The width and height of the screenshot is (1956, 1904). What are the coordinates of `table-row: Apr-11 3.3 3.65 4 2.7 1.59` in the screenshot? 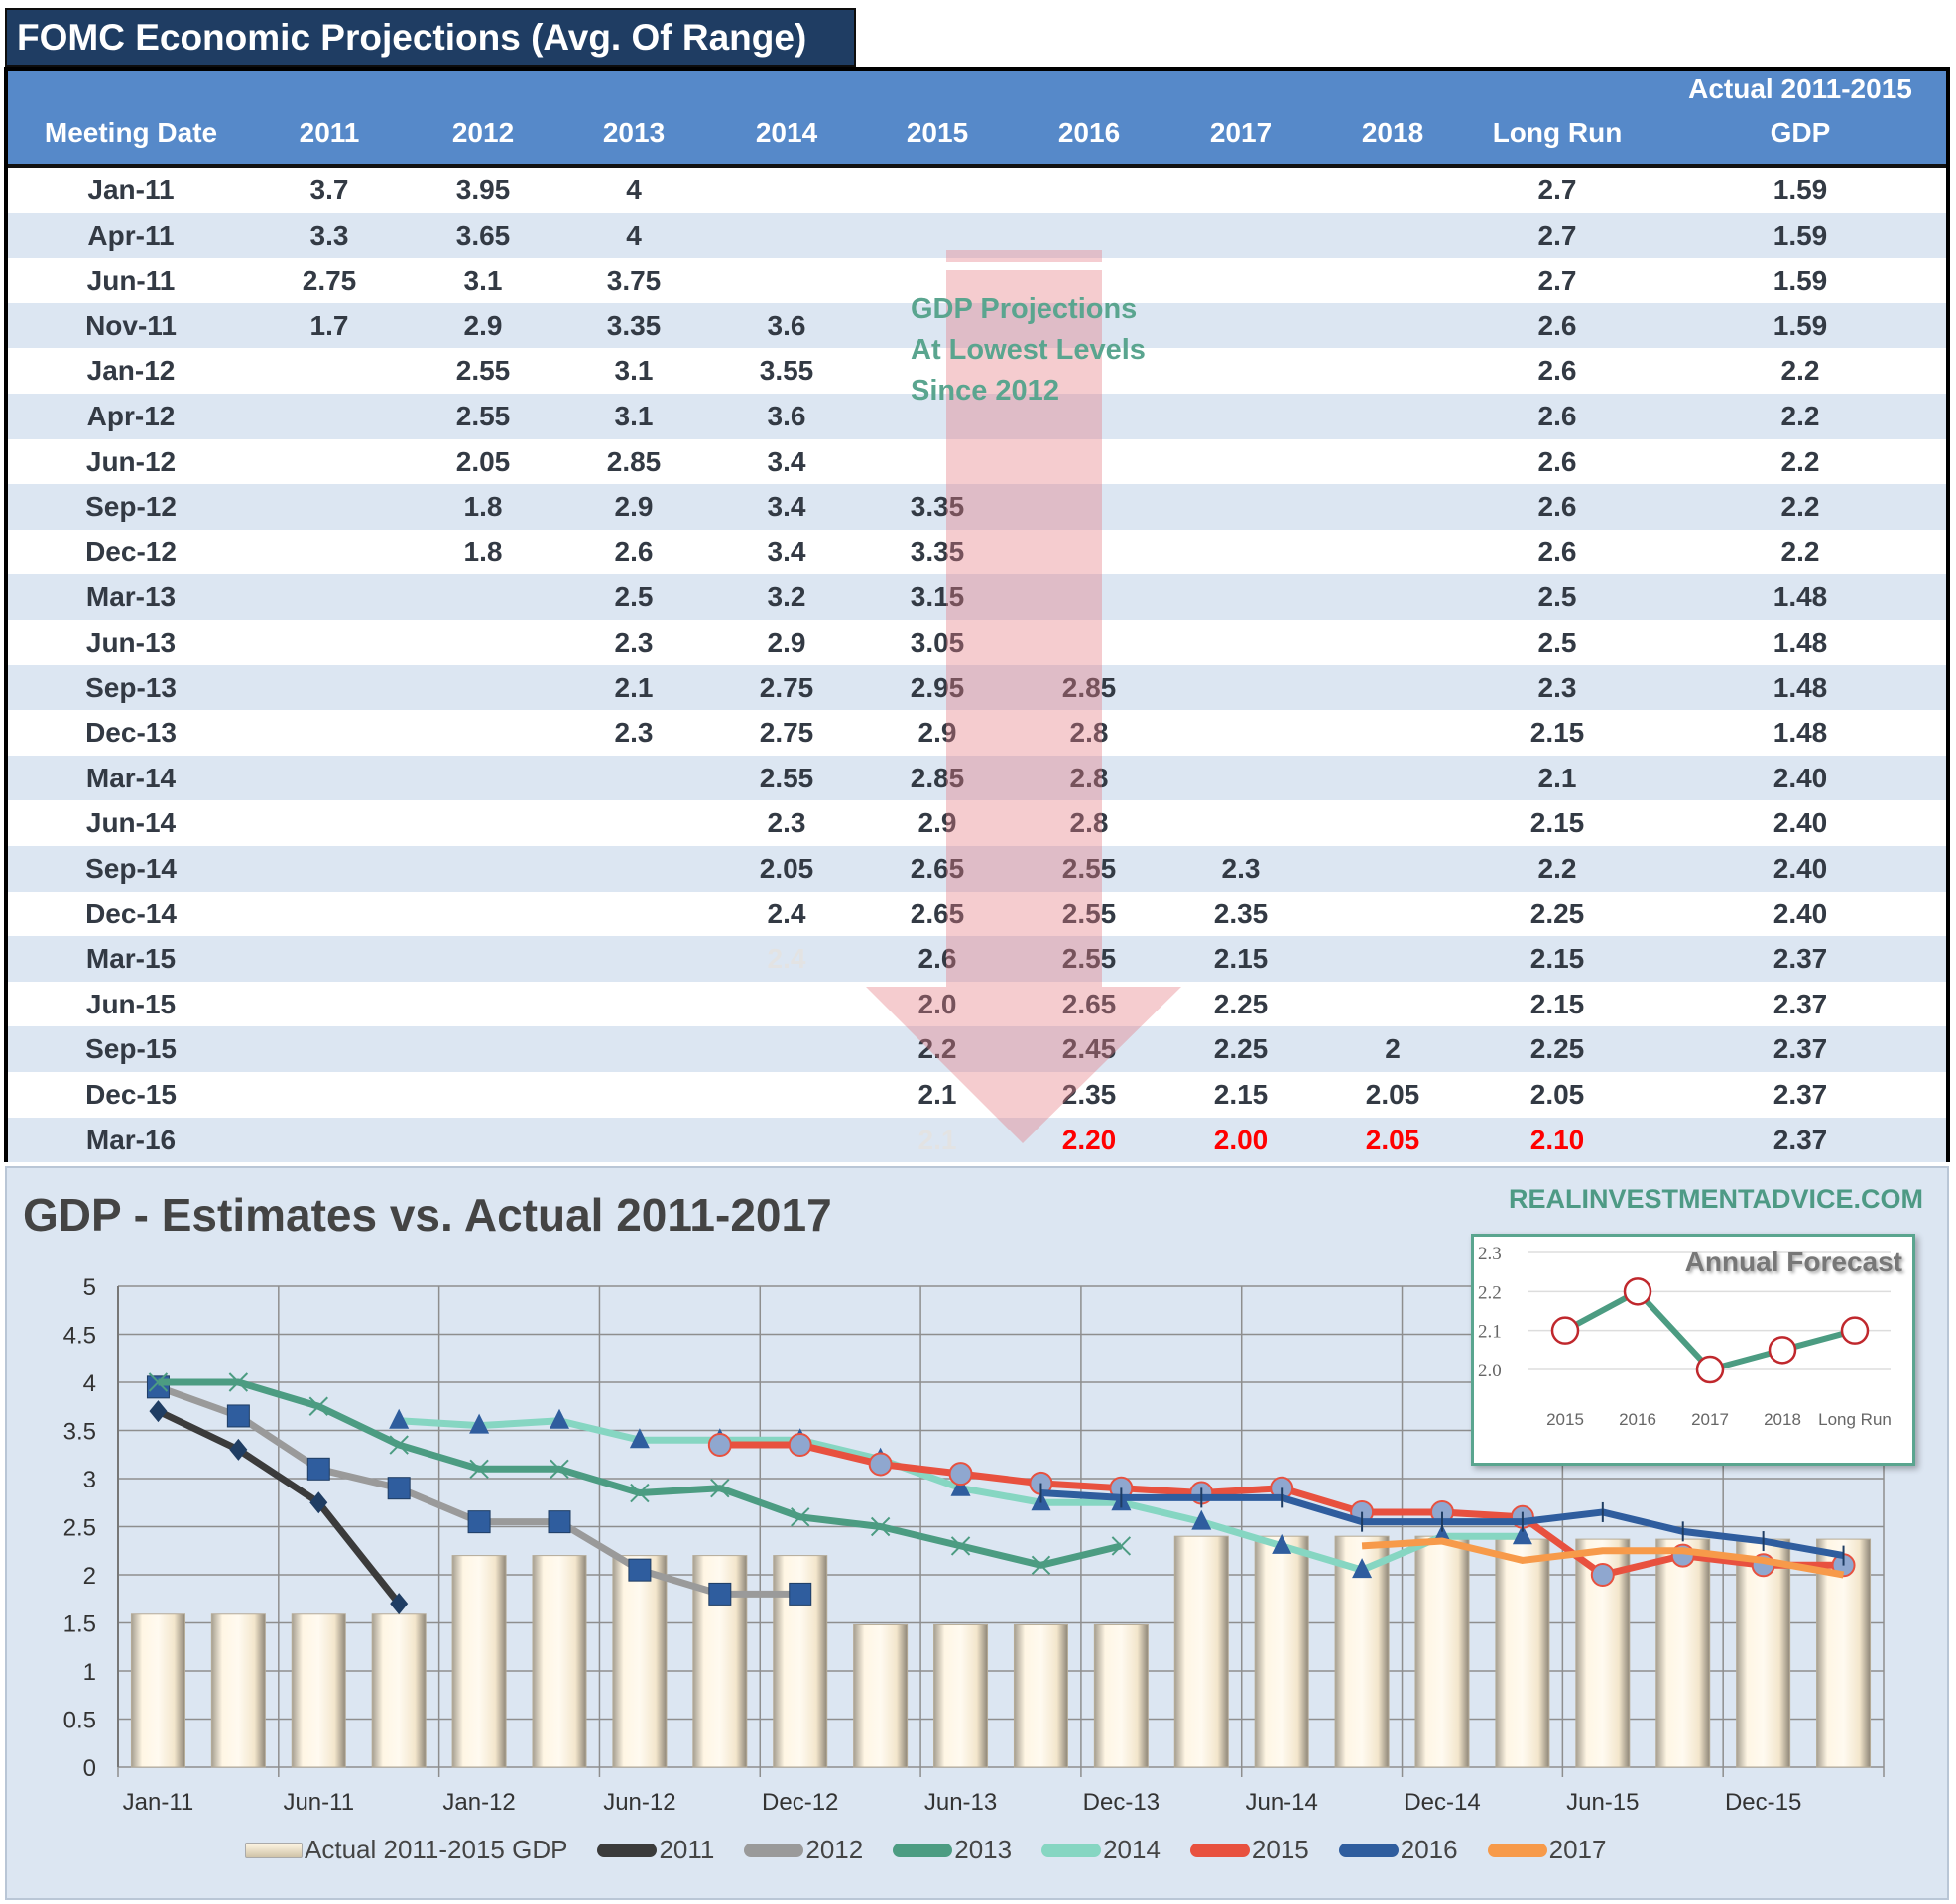 It's located at (977, 235).